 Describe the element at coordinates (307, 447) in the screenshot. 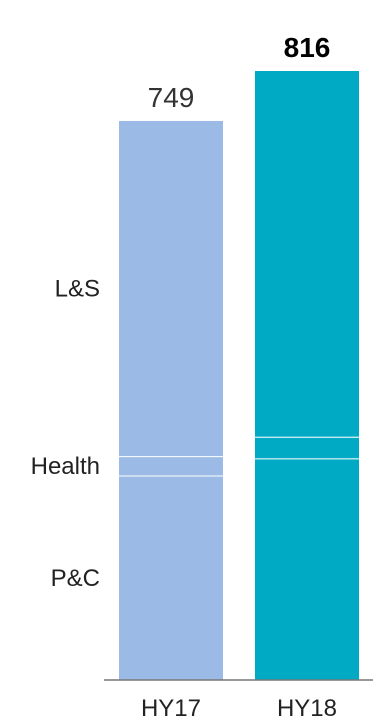

I see `bar-hy18-health` at that location.